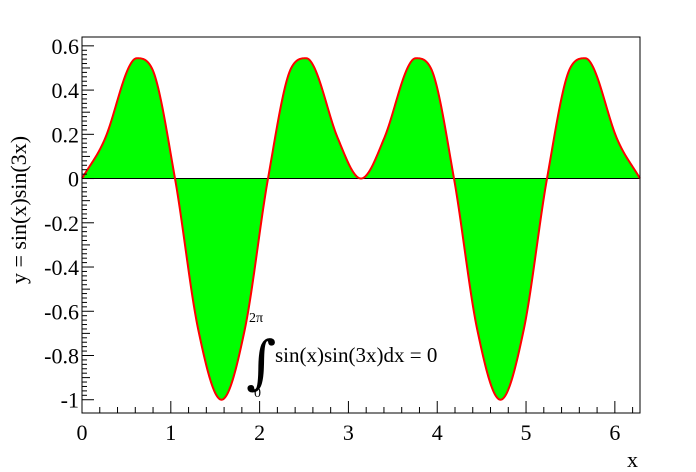 Image resolution: width=696 pixels, height=472 pixels. What do you see at coordinates (70, 400) in the screenshot?
I see `y-tick-label: -1` at bounding box center [70, 400].